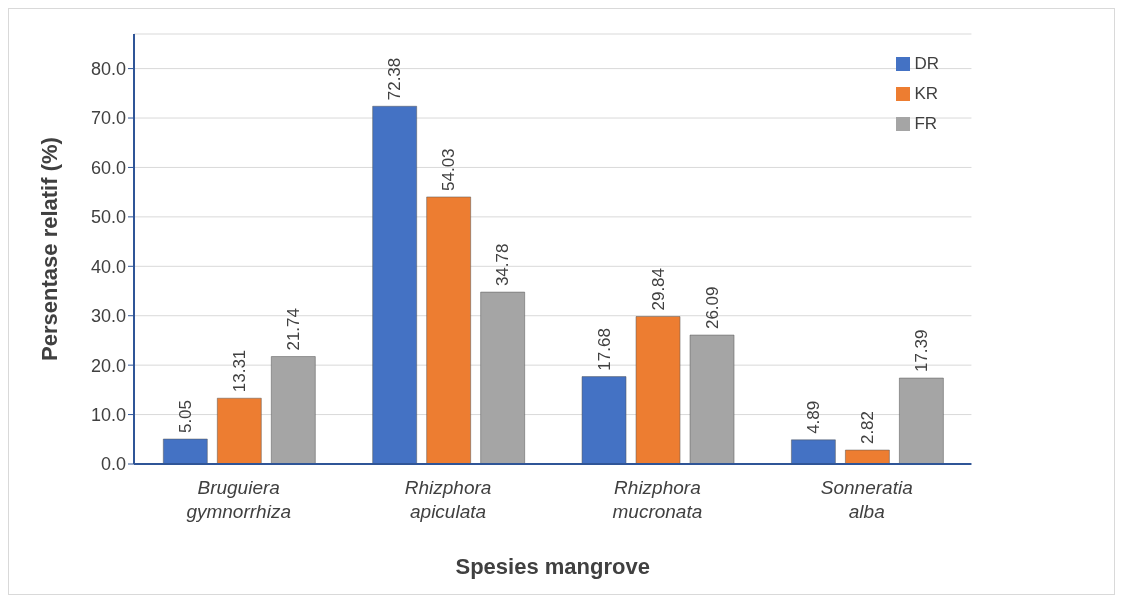 The image size is (1121, 601). What do you see at coordinates (108, 365) in the screenshot?
I see `y-tick-label: 20.0` at bounding box center [108, 365].